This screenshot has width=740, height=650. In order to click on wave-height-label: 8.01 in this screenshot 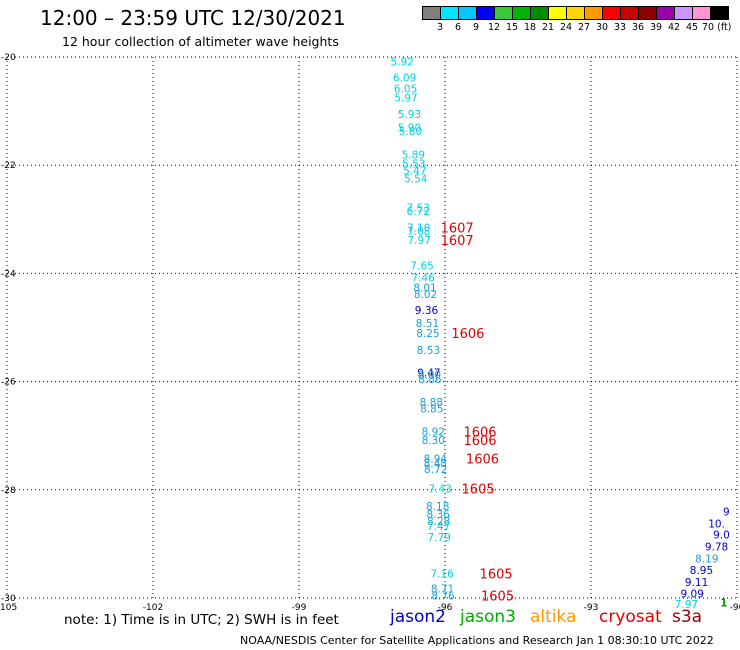, I will do `click(424, 288)`.